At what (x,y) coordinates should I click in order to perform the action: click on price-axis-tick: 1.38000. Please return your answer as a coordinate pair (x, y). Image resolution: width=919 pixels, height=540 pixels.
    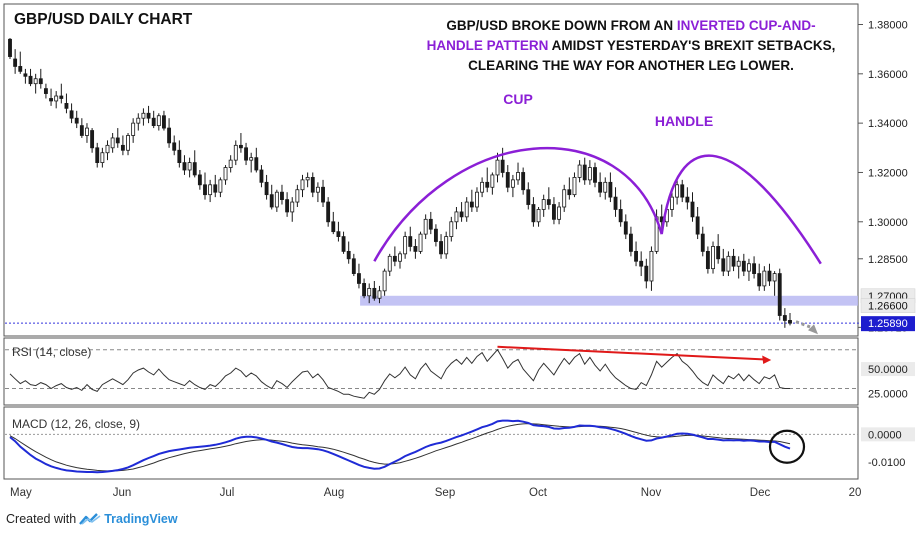
    Looking at the image, I should click on (888, 25).